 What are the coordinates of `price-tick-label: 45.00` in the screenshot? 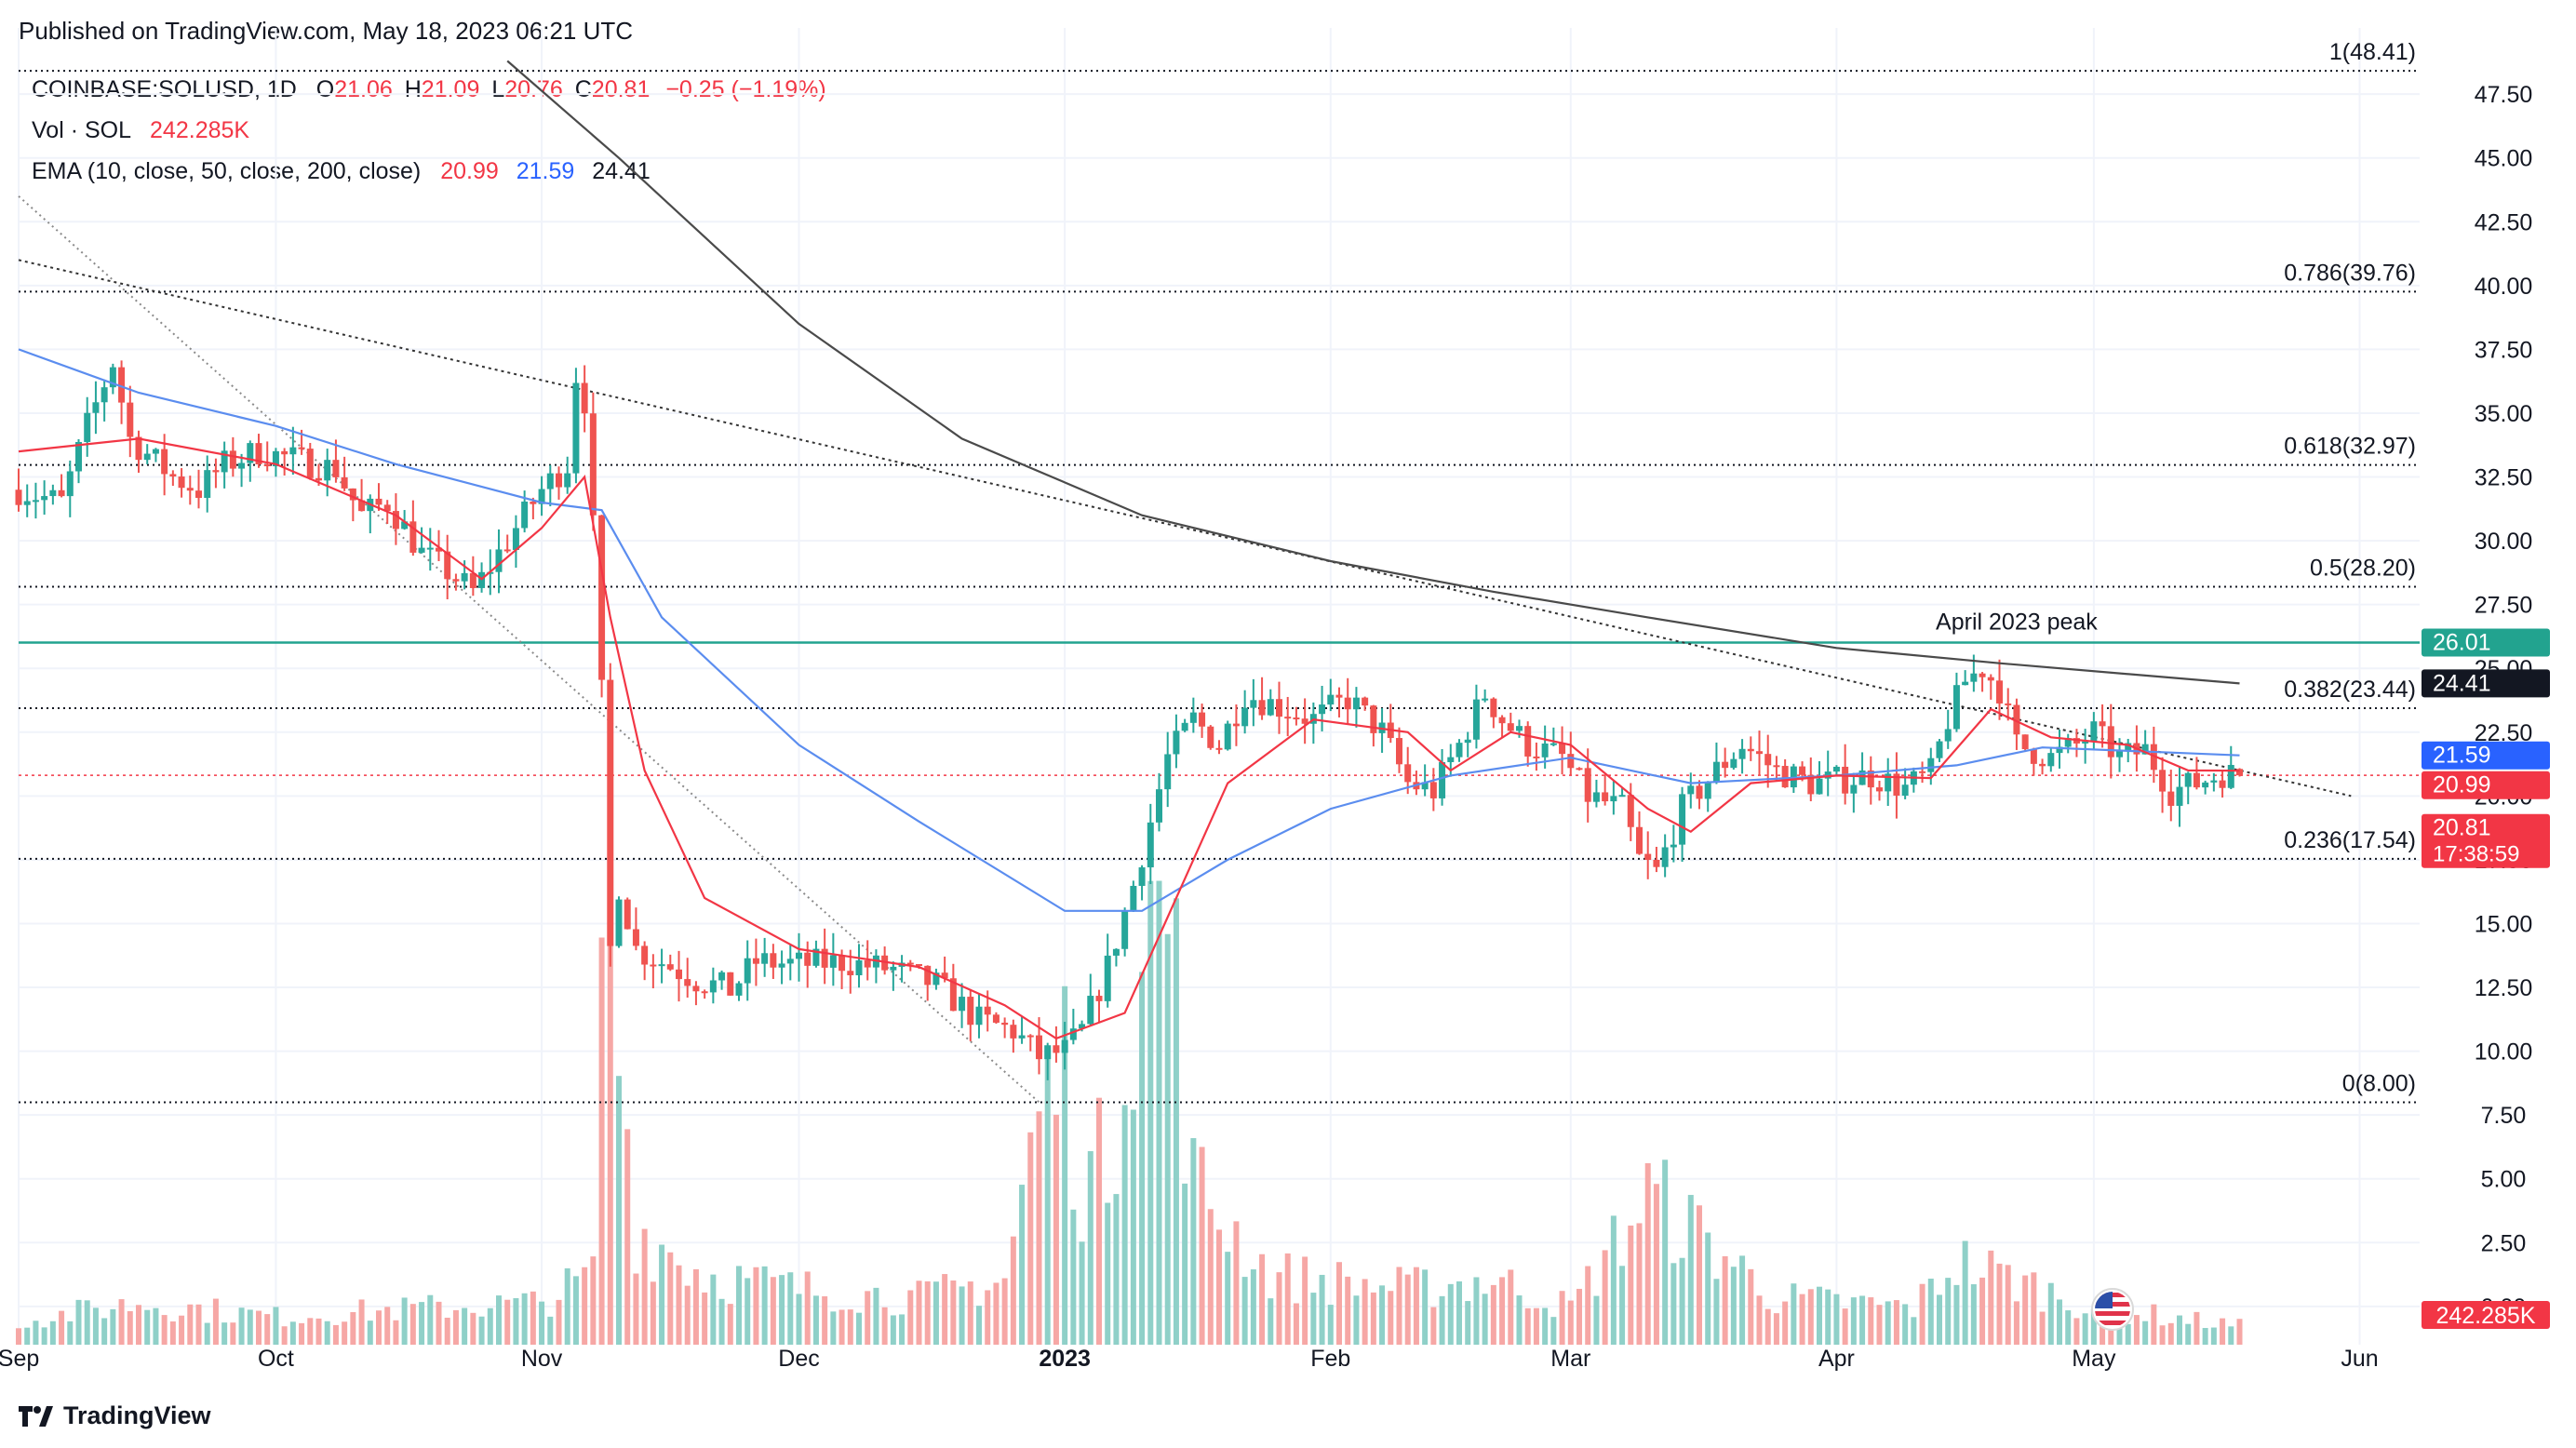 It's located at (2504, 159).